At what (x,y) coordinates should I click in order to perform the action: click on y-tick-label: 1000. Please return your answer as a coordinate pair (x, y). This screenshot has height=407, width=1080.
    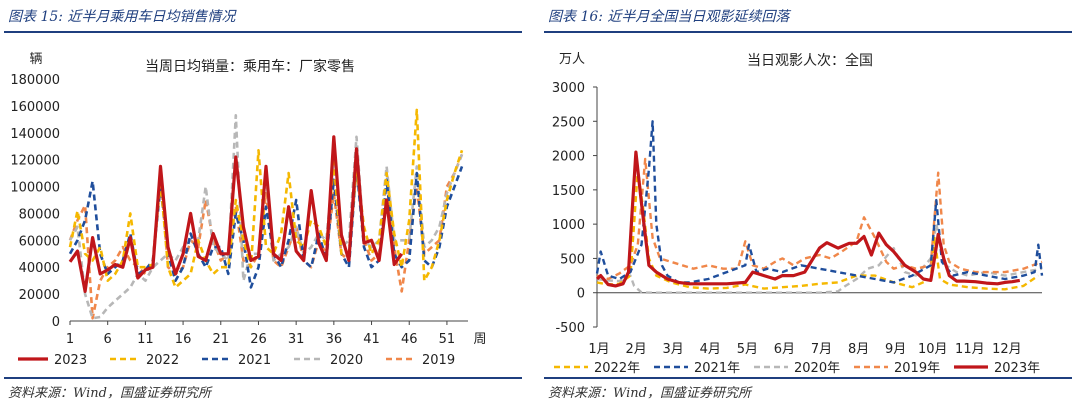
    Looking at the image, I should click on (568, 225).